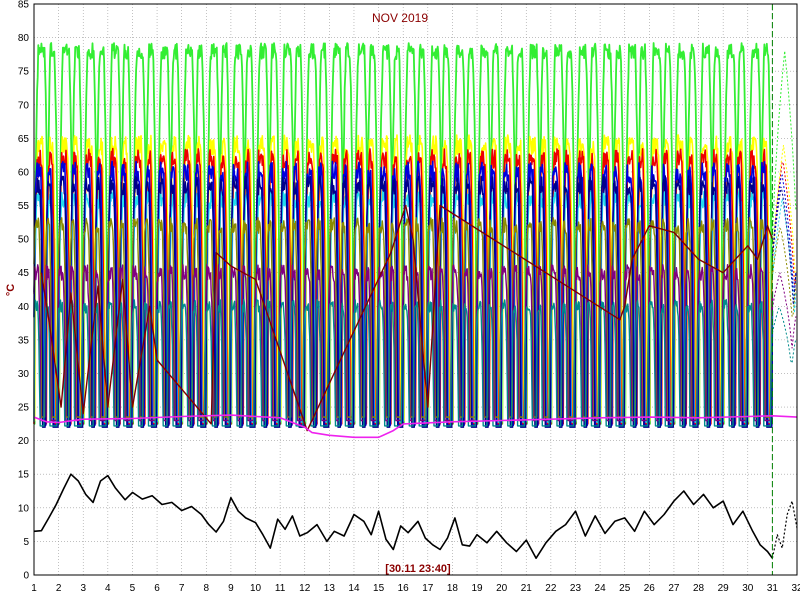  I want to click on y-tick-label: 80, so click(24, 38).